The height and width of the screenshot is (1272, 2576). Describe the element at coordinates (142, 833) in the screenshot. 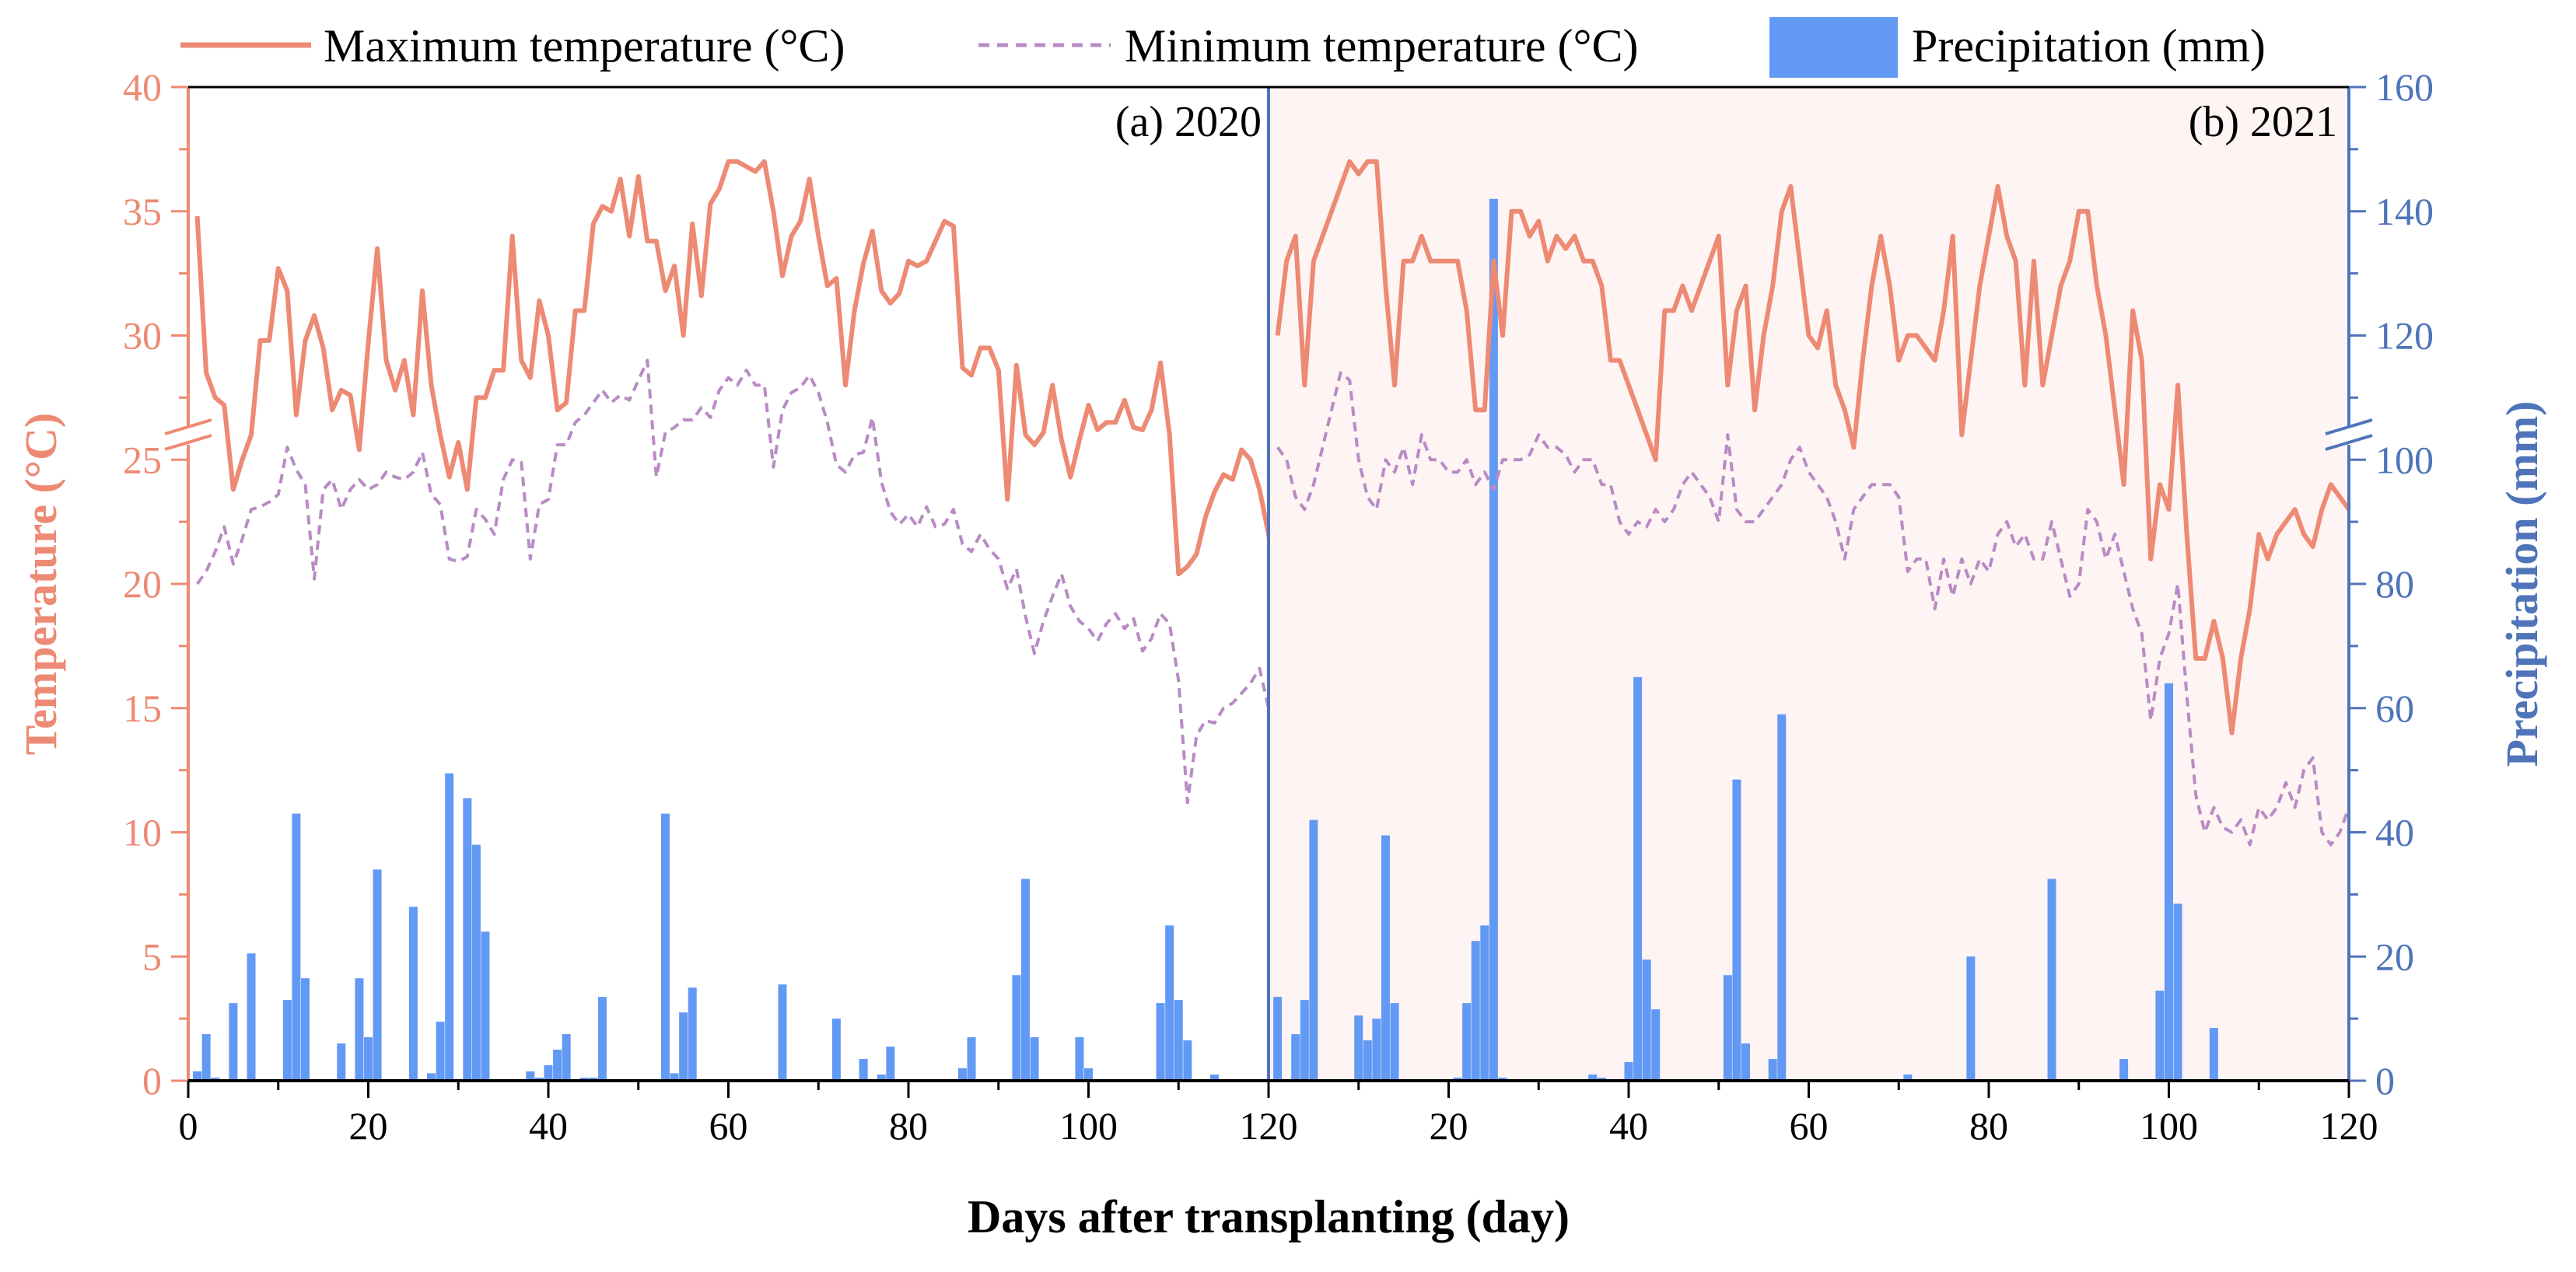

I see `y-tick-label-left: 10` at that location.